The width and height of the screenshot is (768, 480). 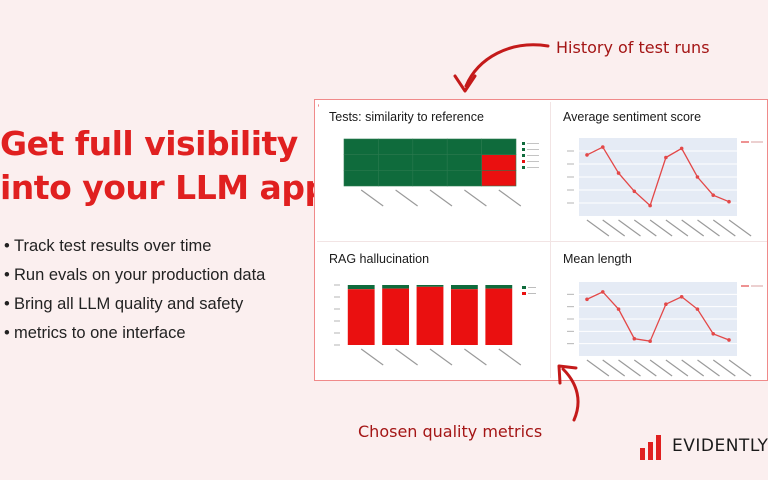 I want to click on evidently-logo: EVIDENTLY, so click(x=704, y=447).